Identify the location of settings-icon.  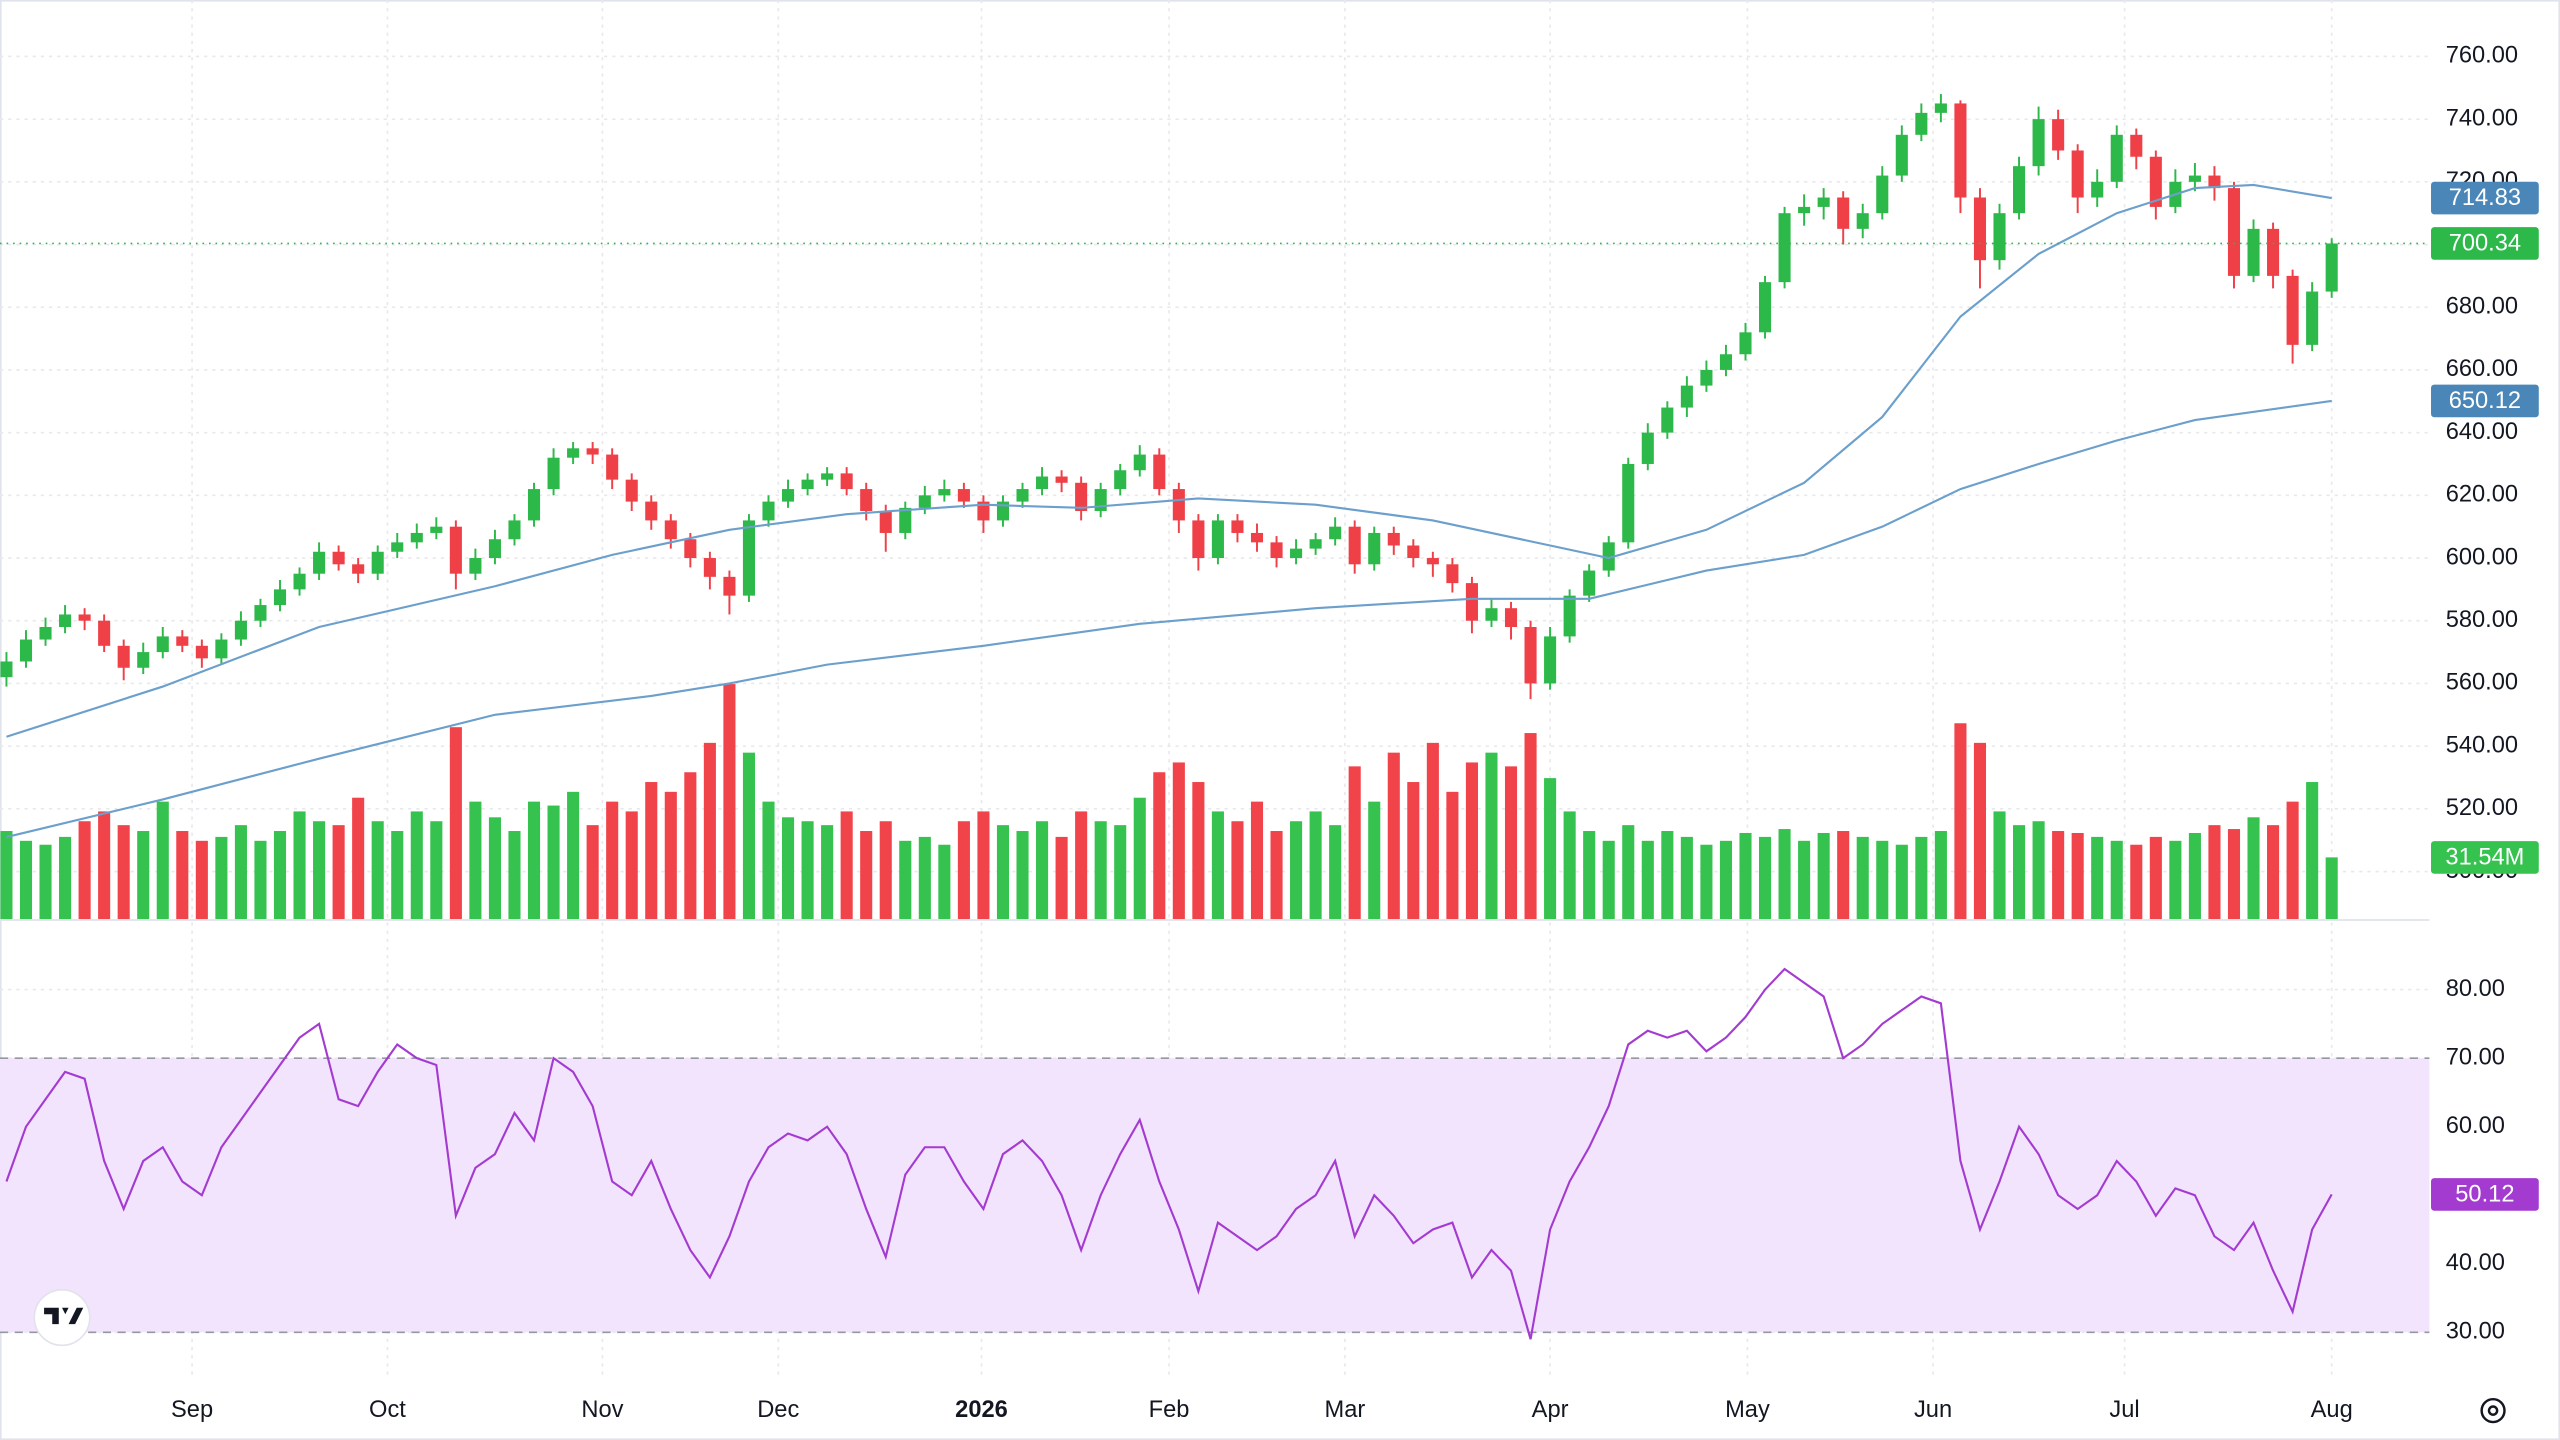
(2493, 1410).